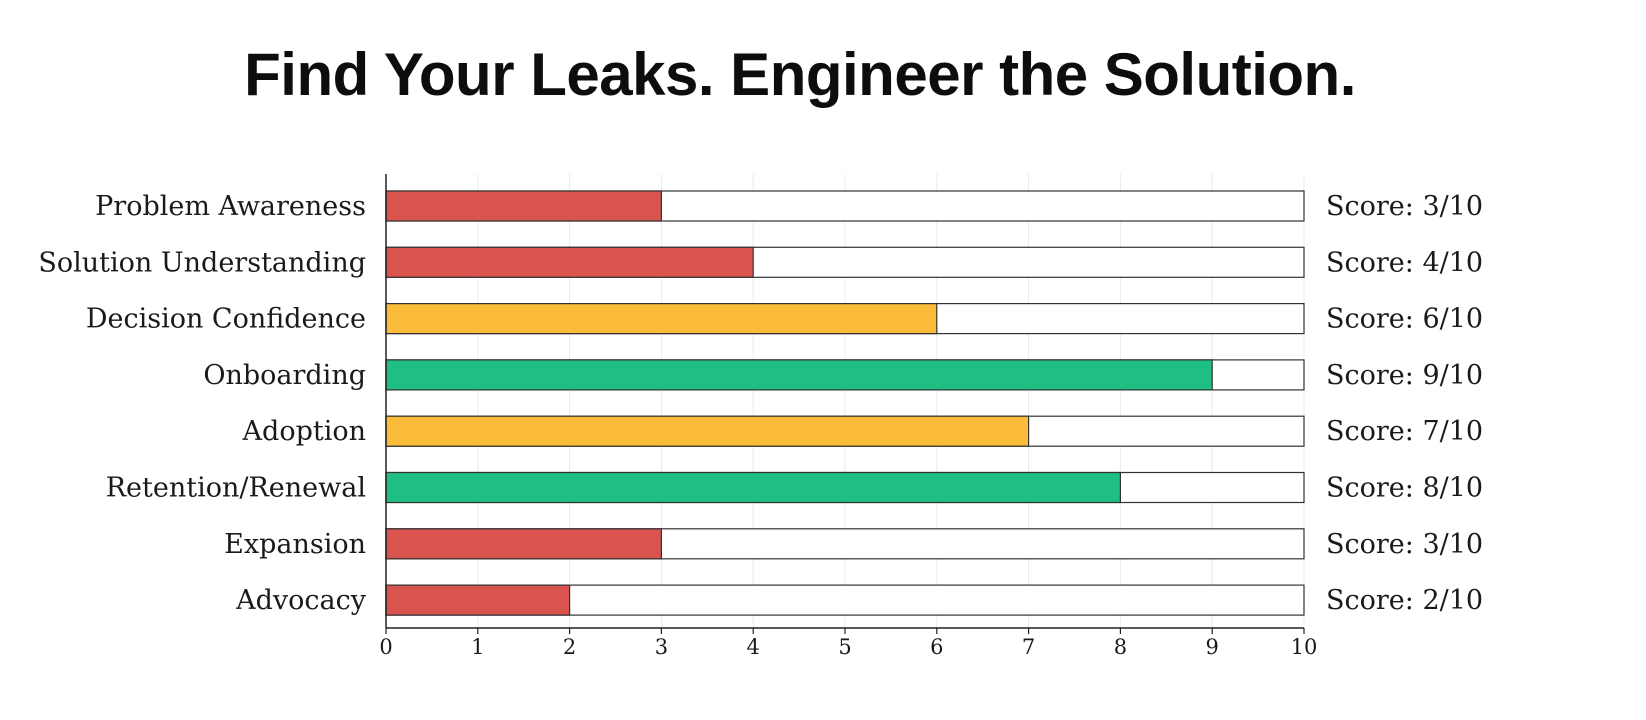 This screenshot has width=1646, height=720. Describe the element at coordinates (385, 647) in the screenshot. I see `x-tick-label: 0` at that location.